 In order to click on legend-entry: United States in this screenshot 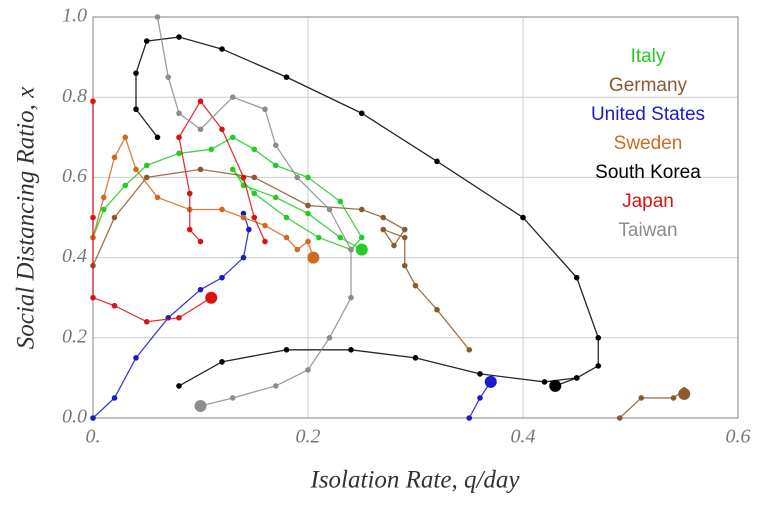, I will do `click(648, 114)`.